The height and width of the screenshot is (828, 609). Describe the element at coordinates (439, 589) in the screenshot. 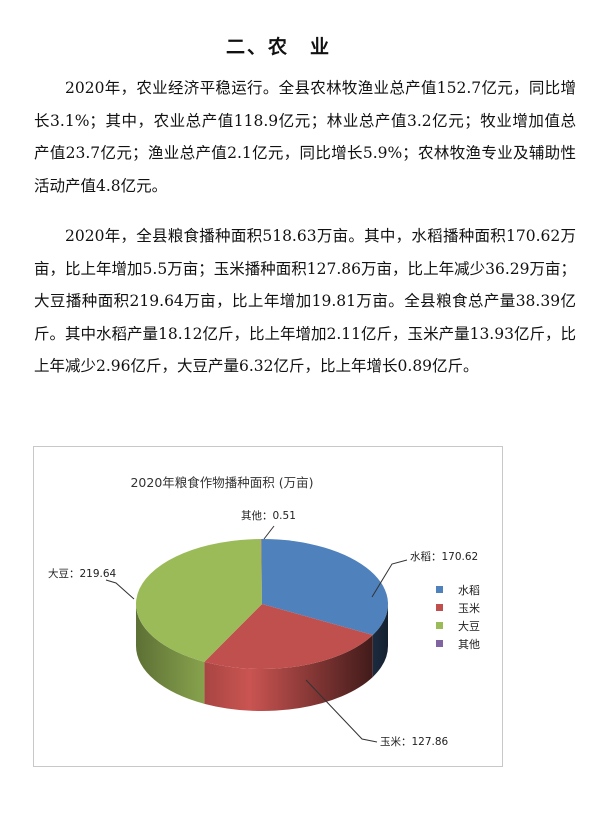

I see `legend-swatch-rice` at that location.